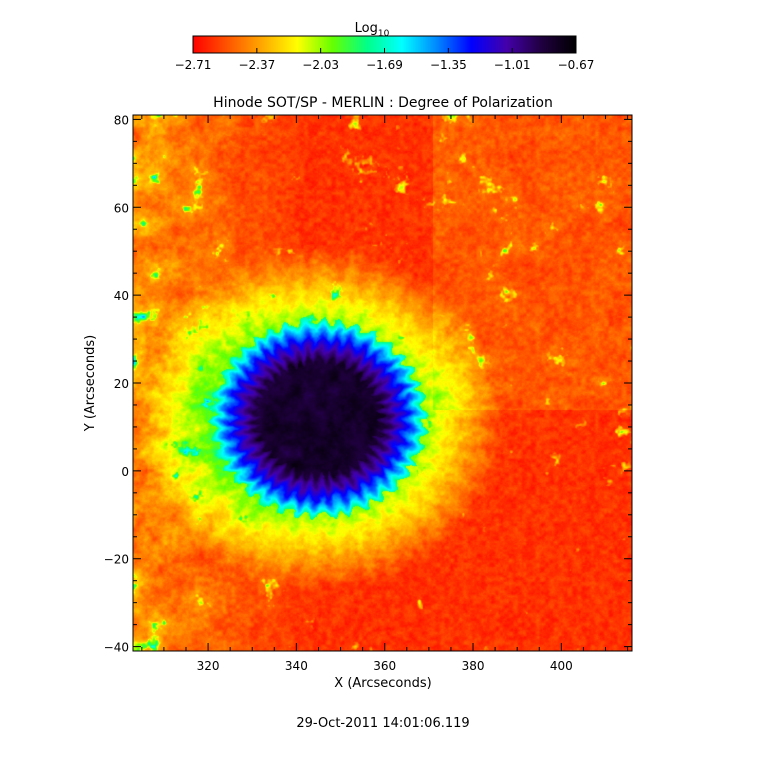 This screenshot has height=768, width=766. I want to click on colorbar-tick-label: −2.03, so click(320, 65).